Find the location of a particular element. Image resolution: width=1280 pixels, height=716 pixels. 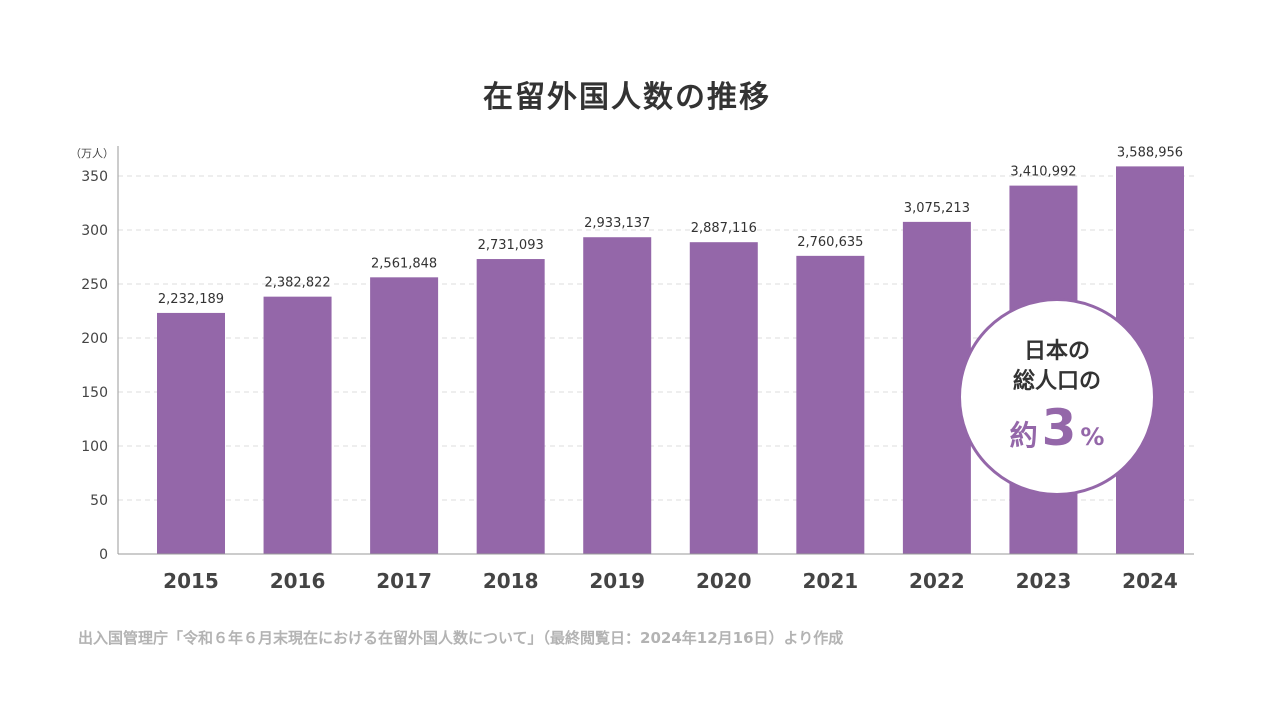

x-tick-label-2015: 2015 is located at coordinates (191, 581).